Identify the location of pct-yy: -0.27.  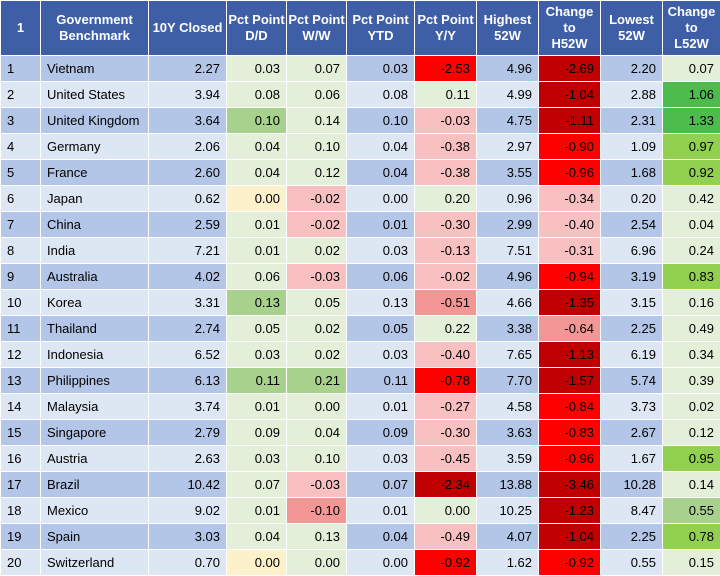
(445, 406).